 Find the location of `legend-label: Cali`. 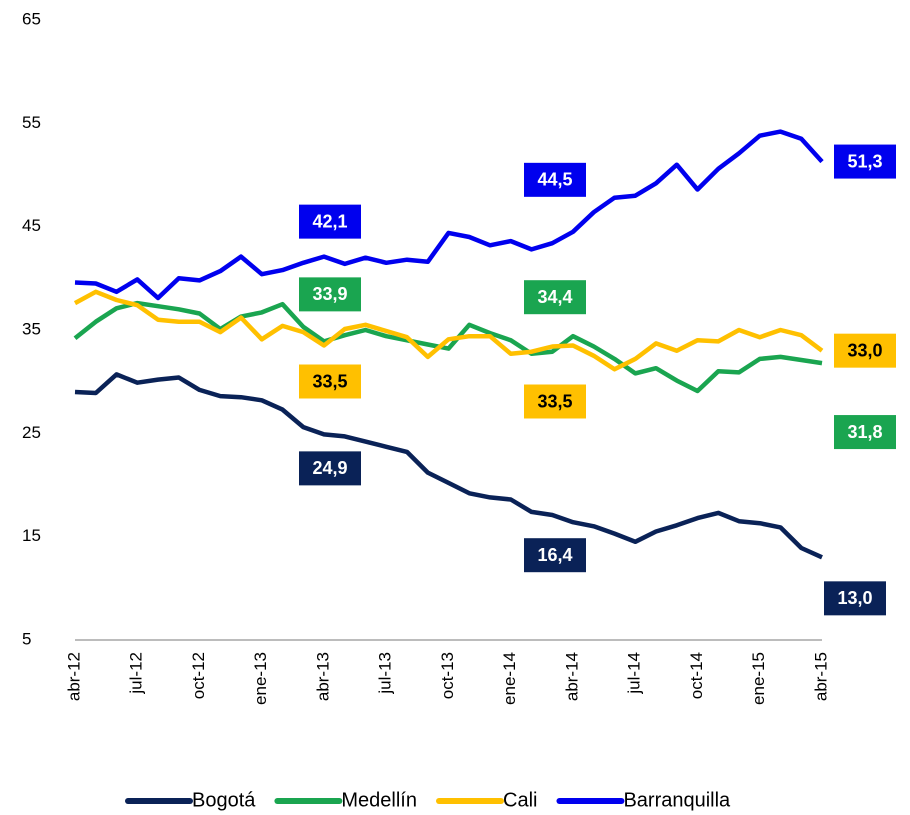

legend-label: Cali is located at coordinates (520, 800).